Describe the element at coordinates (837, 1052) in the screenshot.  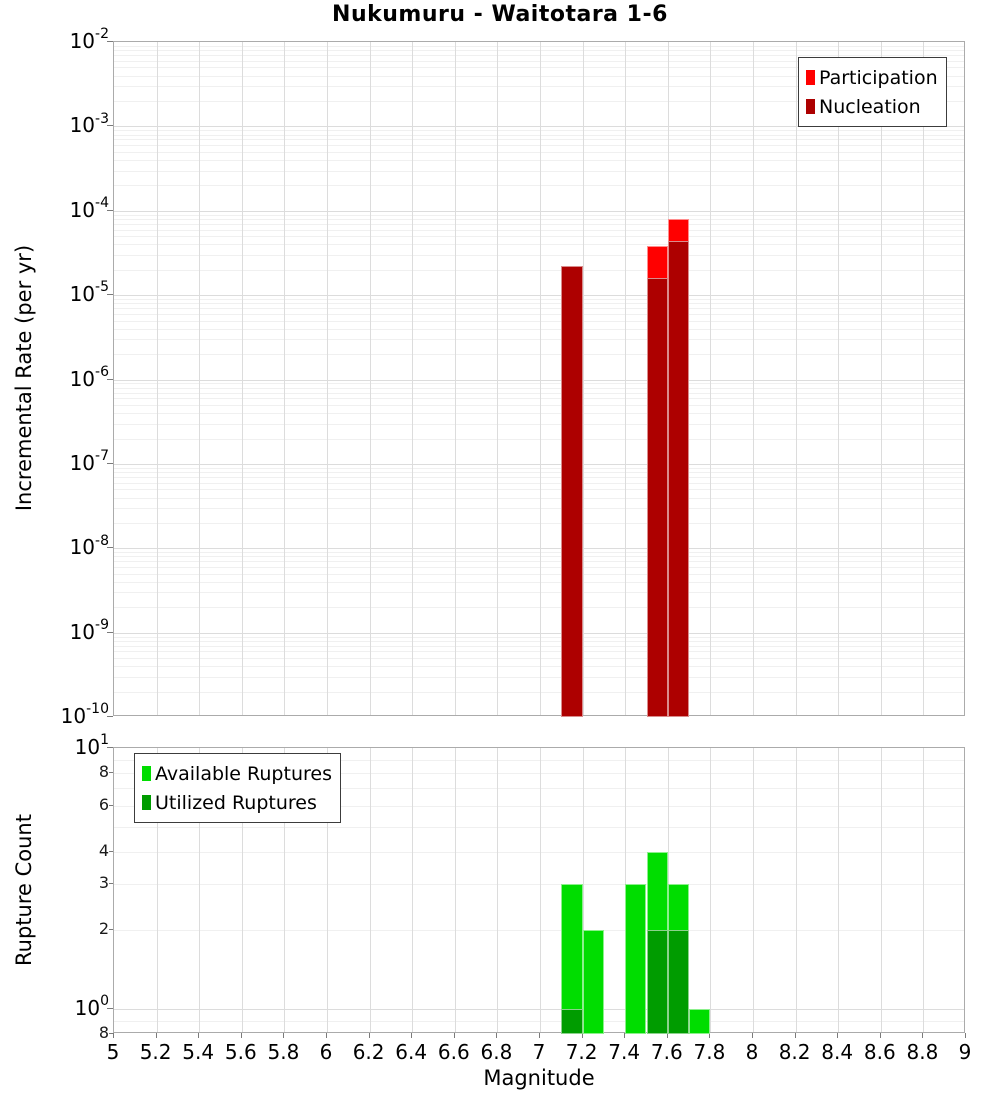
I see `x-tick-label: 8.4` at that location.